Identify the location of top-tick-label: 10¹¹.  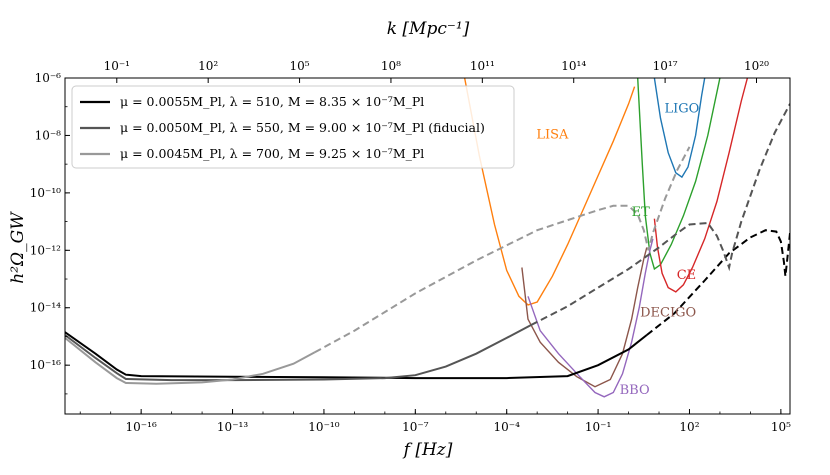
(482, 66).